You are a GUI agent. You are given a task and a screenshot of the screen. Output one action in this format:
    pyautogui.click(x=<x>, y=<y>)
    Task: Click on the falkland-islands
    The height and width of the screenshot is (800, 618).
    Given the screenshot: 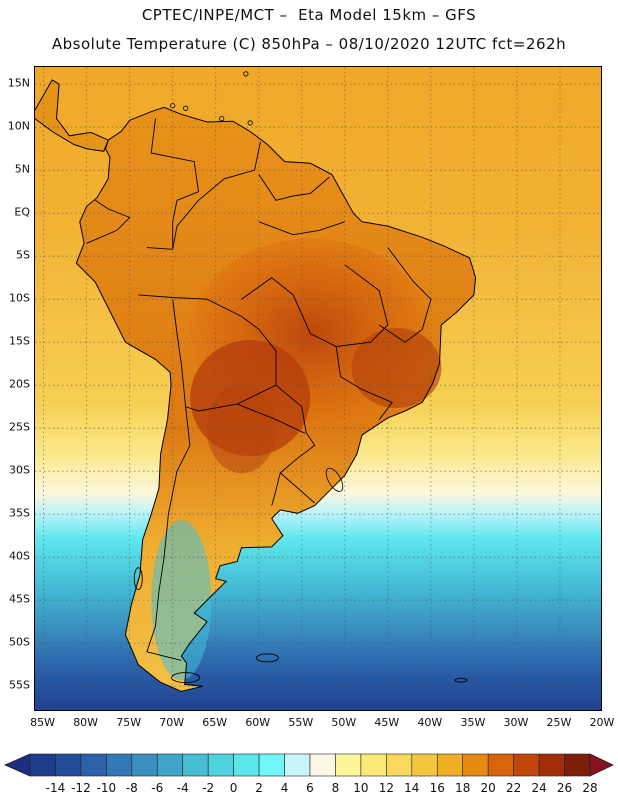 What is the action you would take?
    pyautogui.click(x=267, y=658)
    